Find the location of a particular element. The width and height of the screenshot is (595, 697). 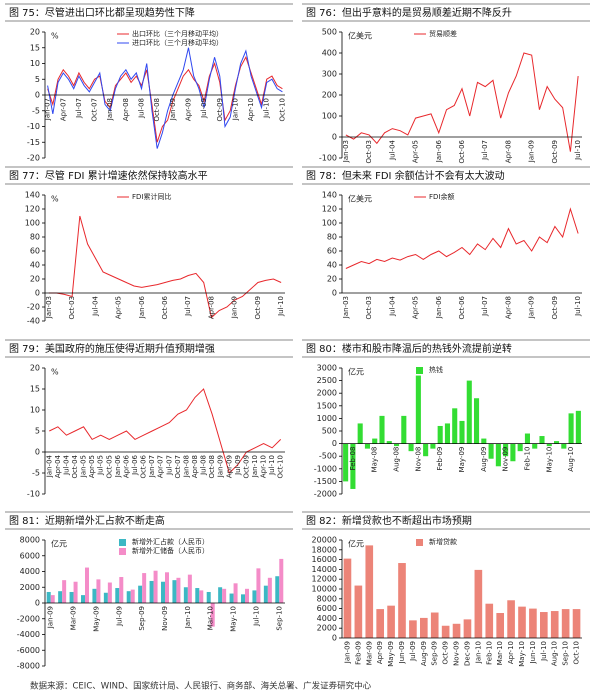

y-tick-label: 20 is located at coordinates (35, 32).